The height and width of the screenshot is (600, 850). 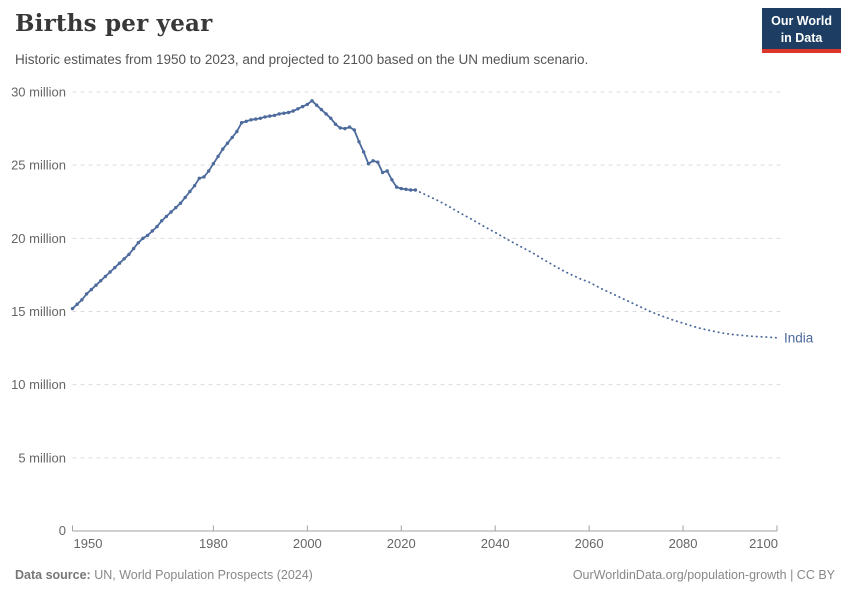 I want to click on x-tick-label: 2060, so click(x=589, y=542).